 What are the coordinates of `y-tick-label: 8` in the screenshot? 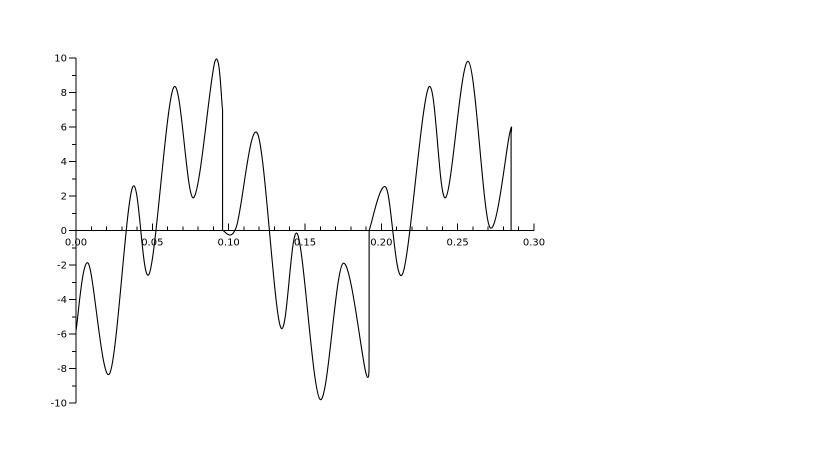 It's located at (64, 93).